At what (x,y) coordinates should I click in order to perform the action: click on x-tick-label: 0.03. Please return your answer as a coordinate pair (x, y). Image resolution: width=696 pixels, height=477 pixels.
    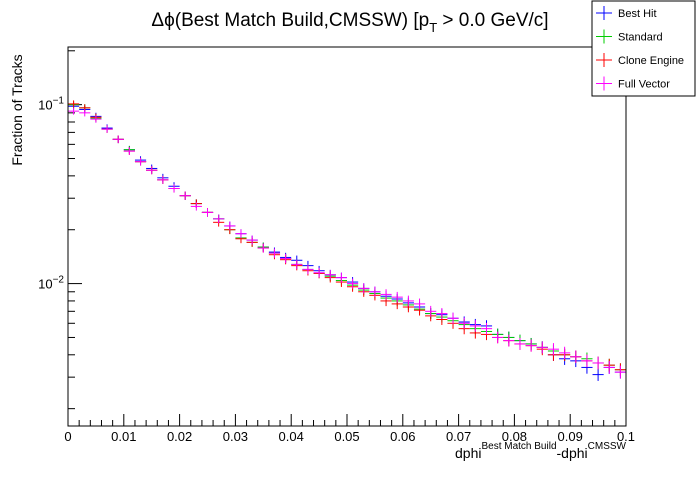
    Looking at the image, I should click on (235, 436).